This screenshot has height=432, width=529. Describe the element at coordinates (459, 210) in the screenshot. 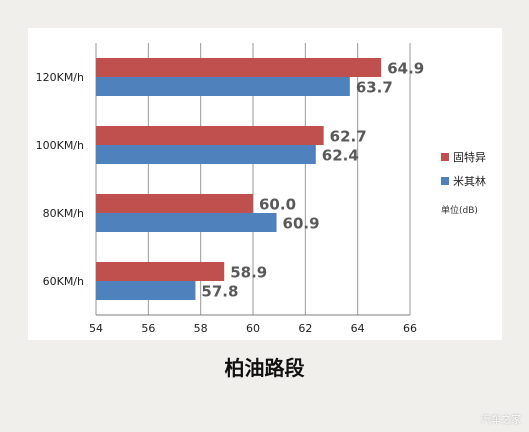

I see `unit-label: 单位(dB)` at that location.